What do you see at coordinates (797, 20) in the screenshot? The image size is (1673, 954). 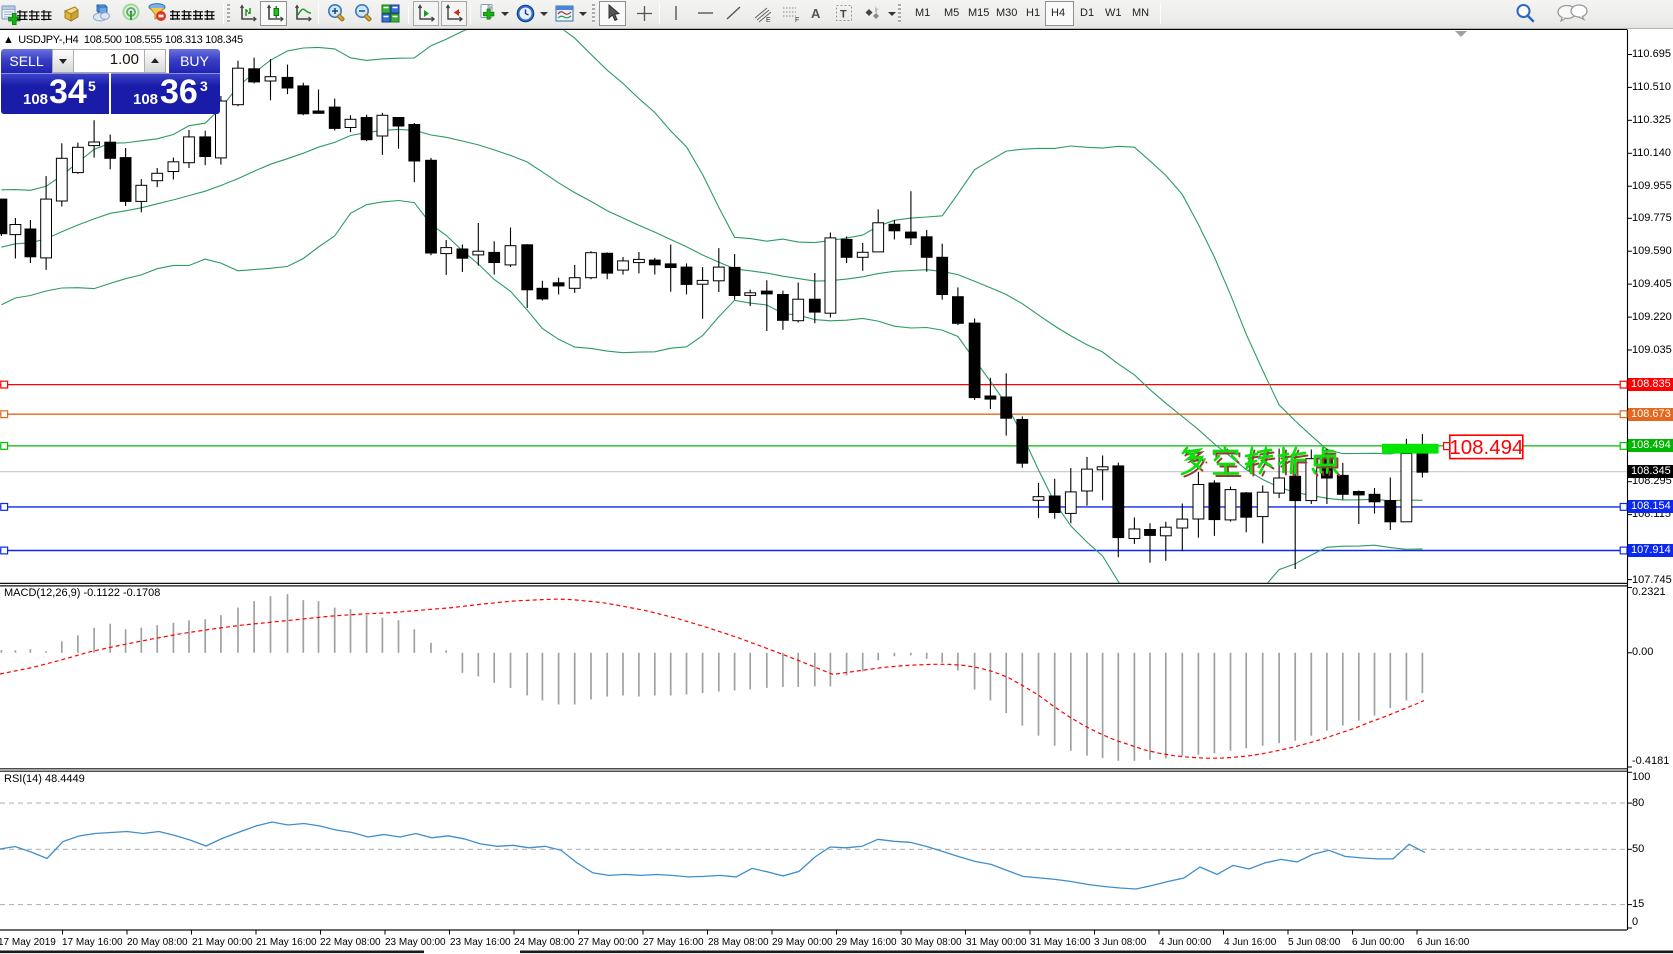 I see `svg-text: F` at bounding box center [797, 20].